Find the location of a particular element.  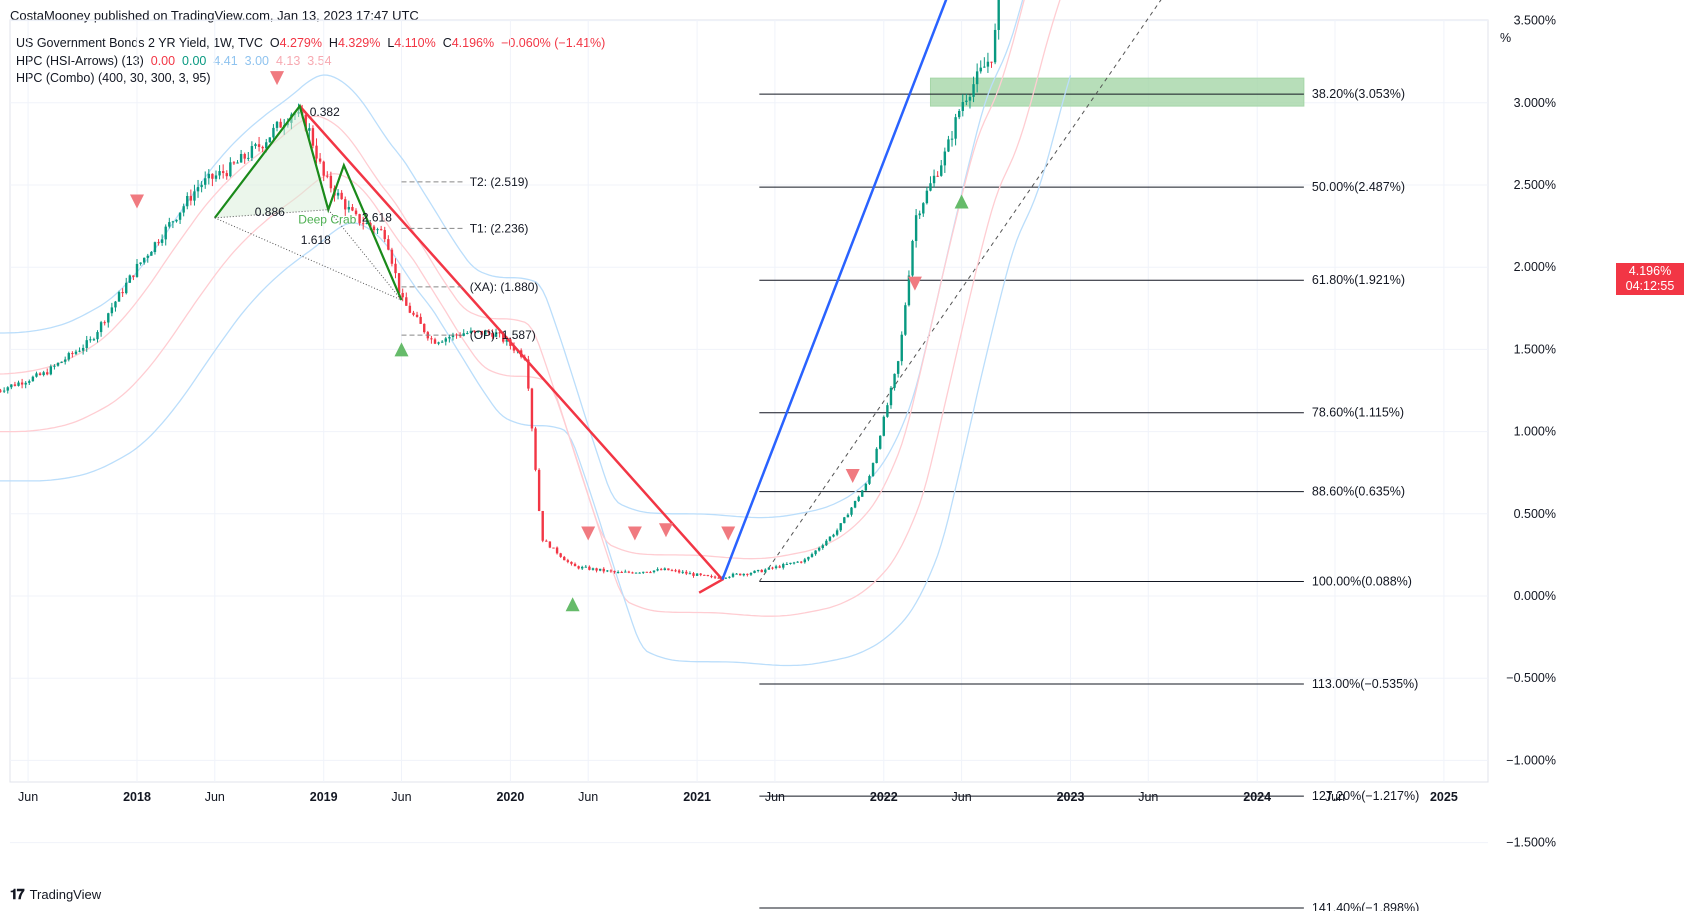

pattern-bd is located at coordinates (364, 255).